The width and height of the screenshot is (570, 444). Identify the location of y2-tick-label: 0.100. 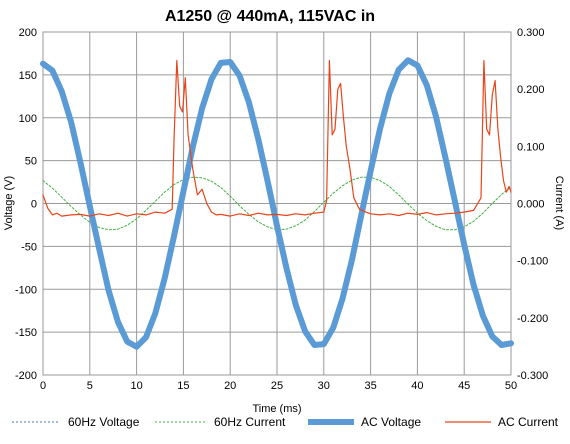
(531, 147).